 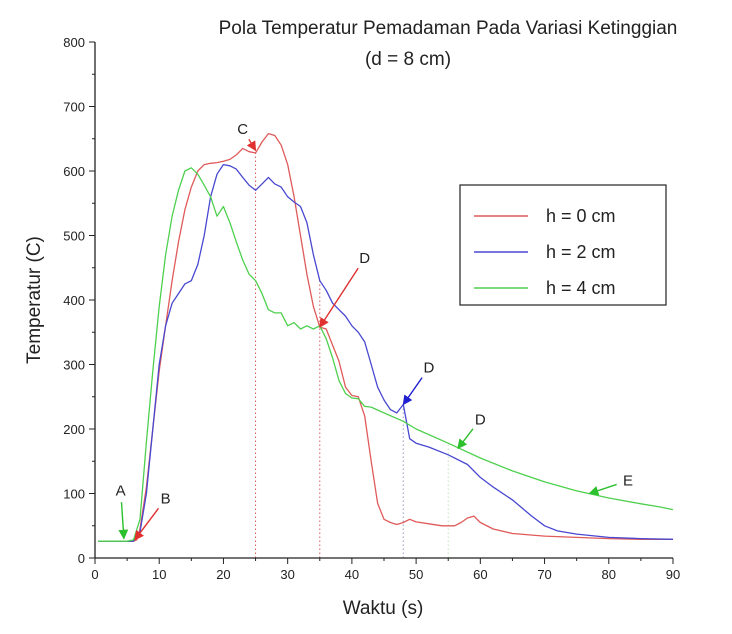 What do you see at coordinates (74, 494) in the screenshot?
I see `y-tick-label: 100` at bounding box center [74, 494].